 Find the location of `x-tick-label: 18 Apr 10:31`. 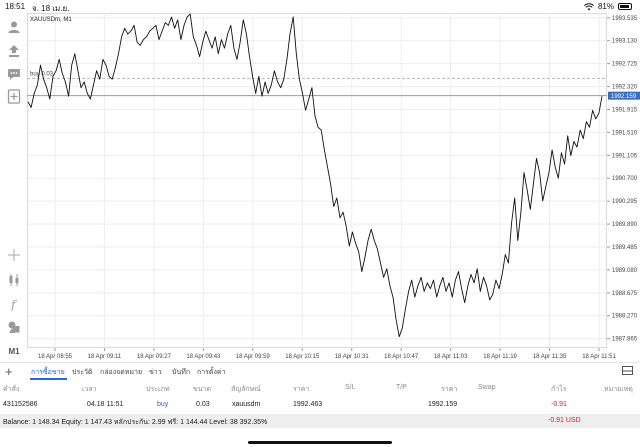

x-tick-label: 18 Apr 10:31 is located at coordinates (352, 357).